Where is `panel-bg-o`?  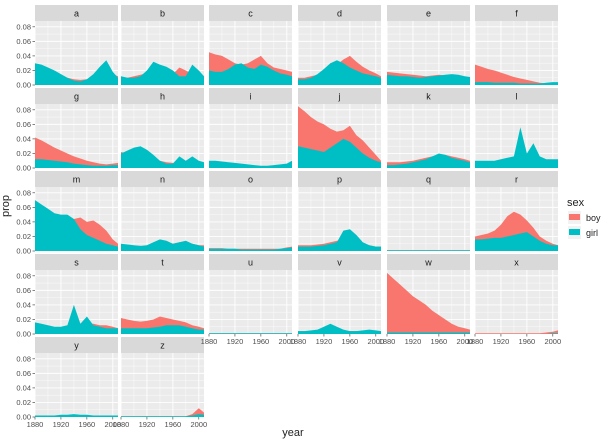
panel-bg-o is located at coordinates (250, 219).